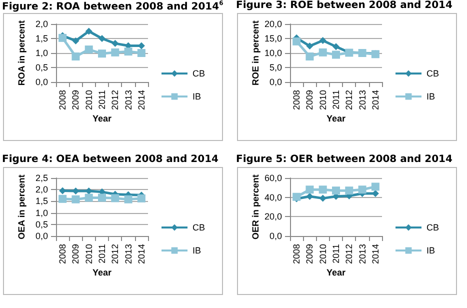  I want to click on y-tick-label: 5,0, so click(275, 67).